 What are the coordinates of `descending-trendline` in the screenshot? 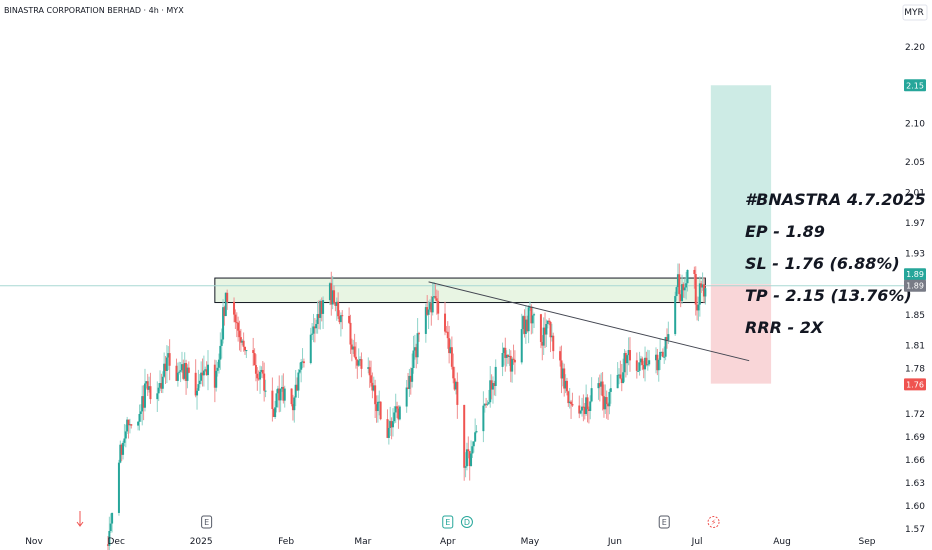 It's located at (589, 321).